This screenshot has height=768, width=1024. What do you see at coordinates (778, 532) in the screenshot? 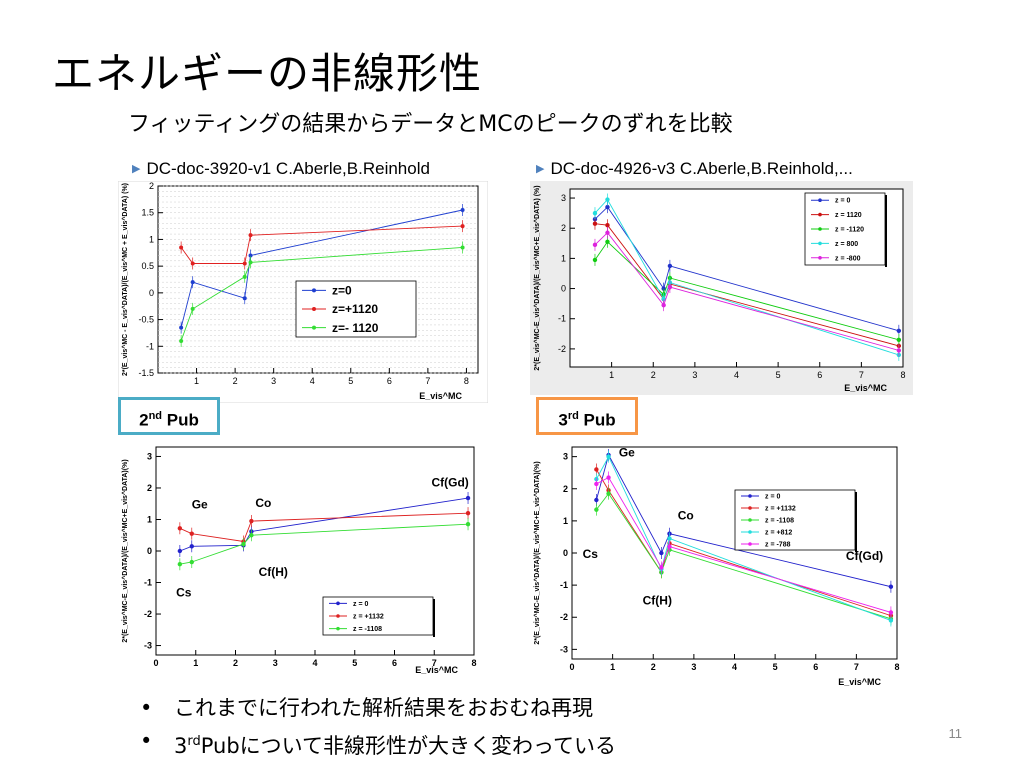
I see `legend-entry: z = +812` at bounding box center [778, 532].